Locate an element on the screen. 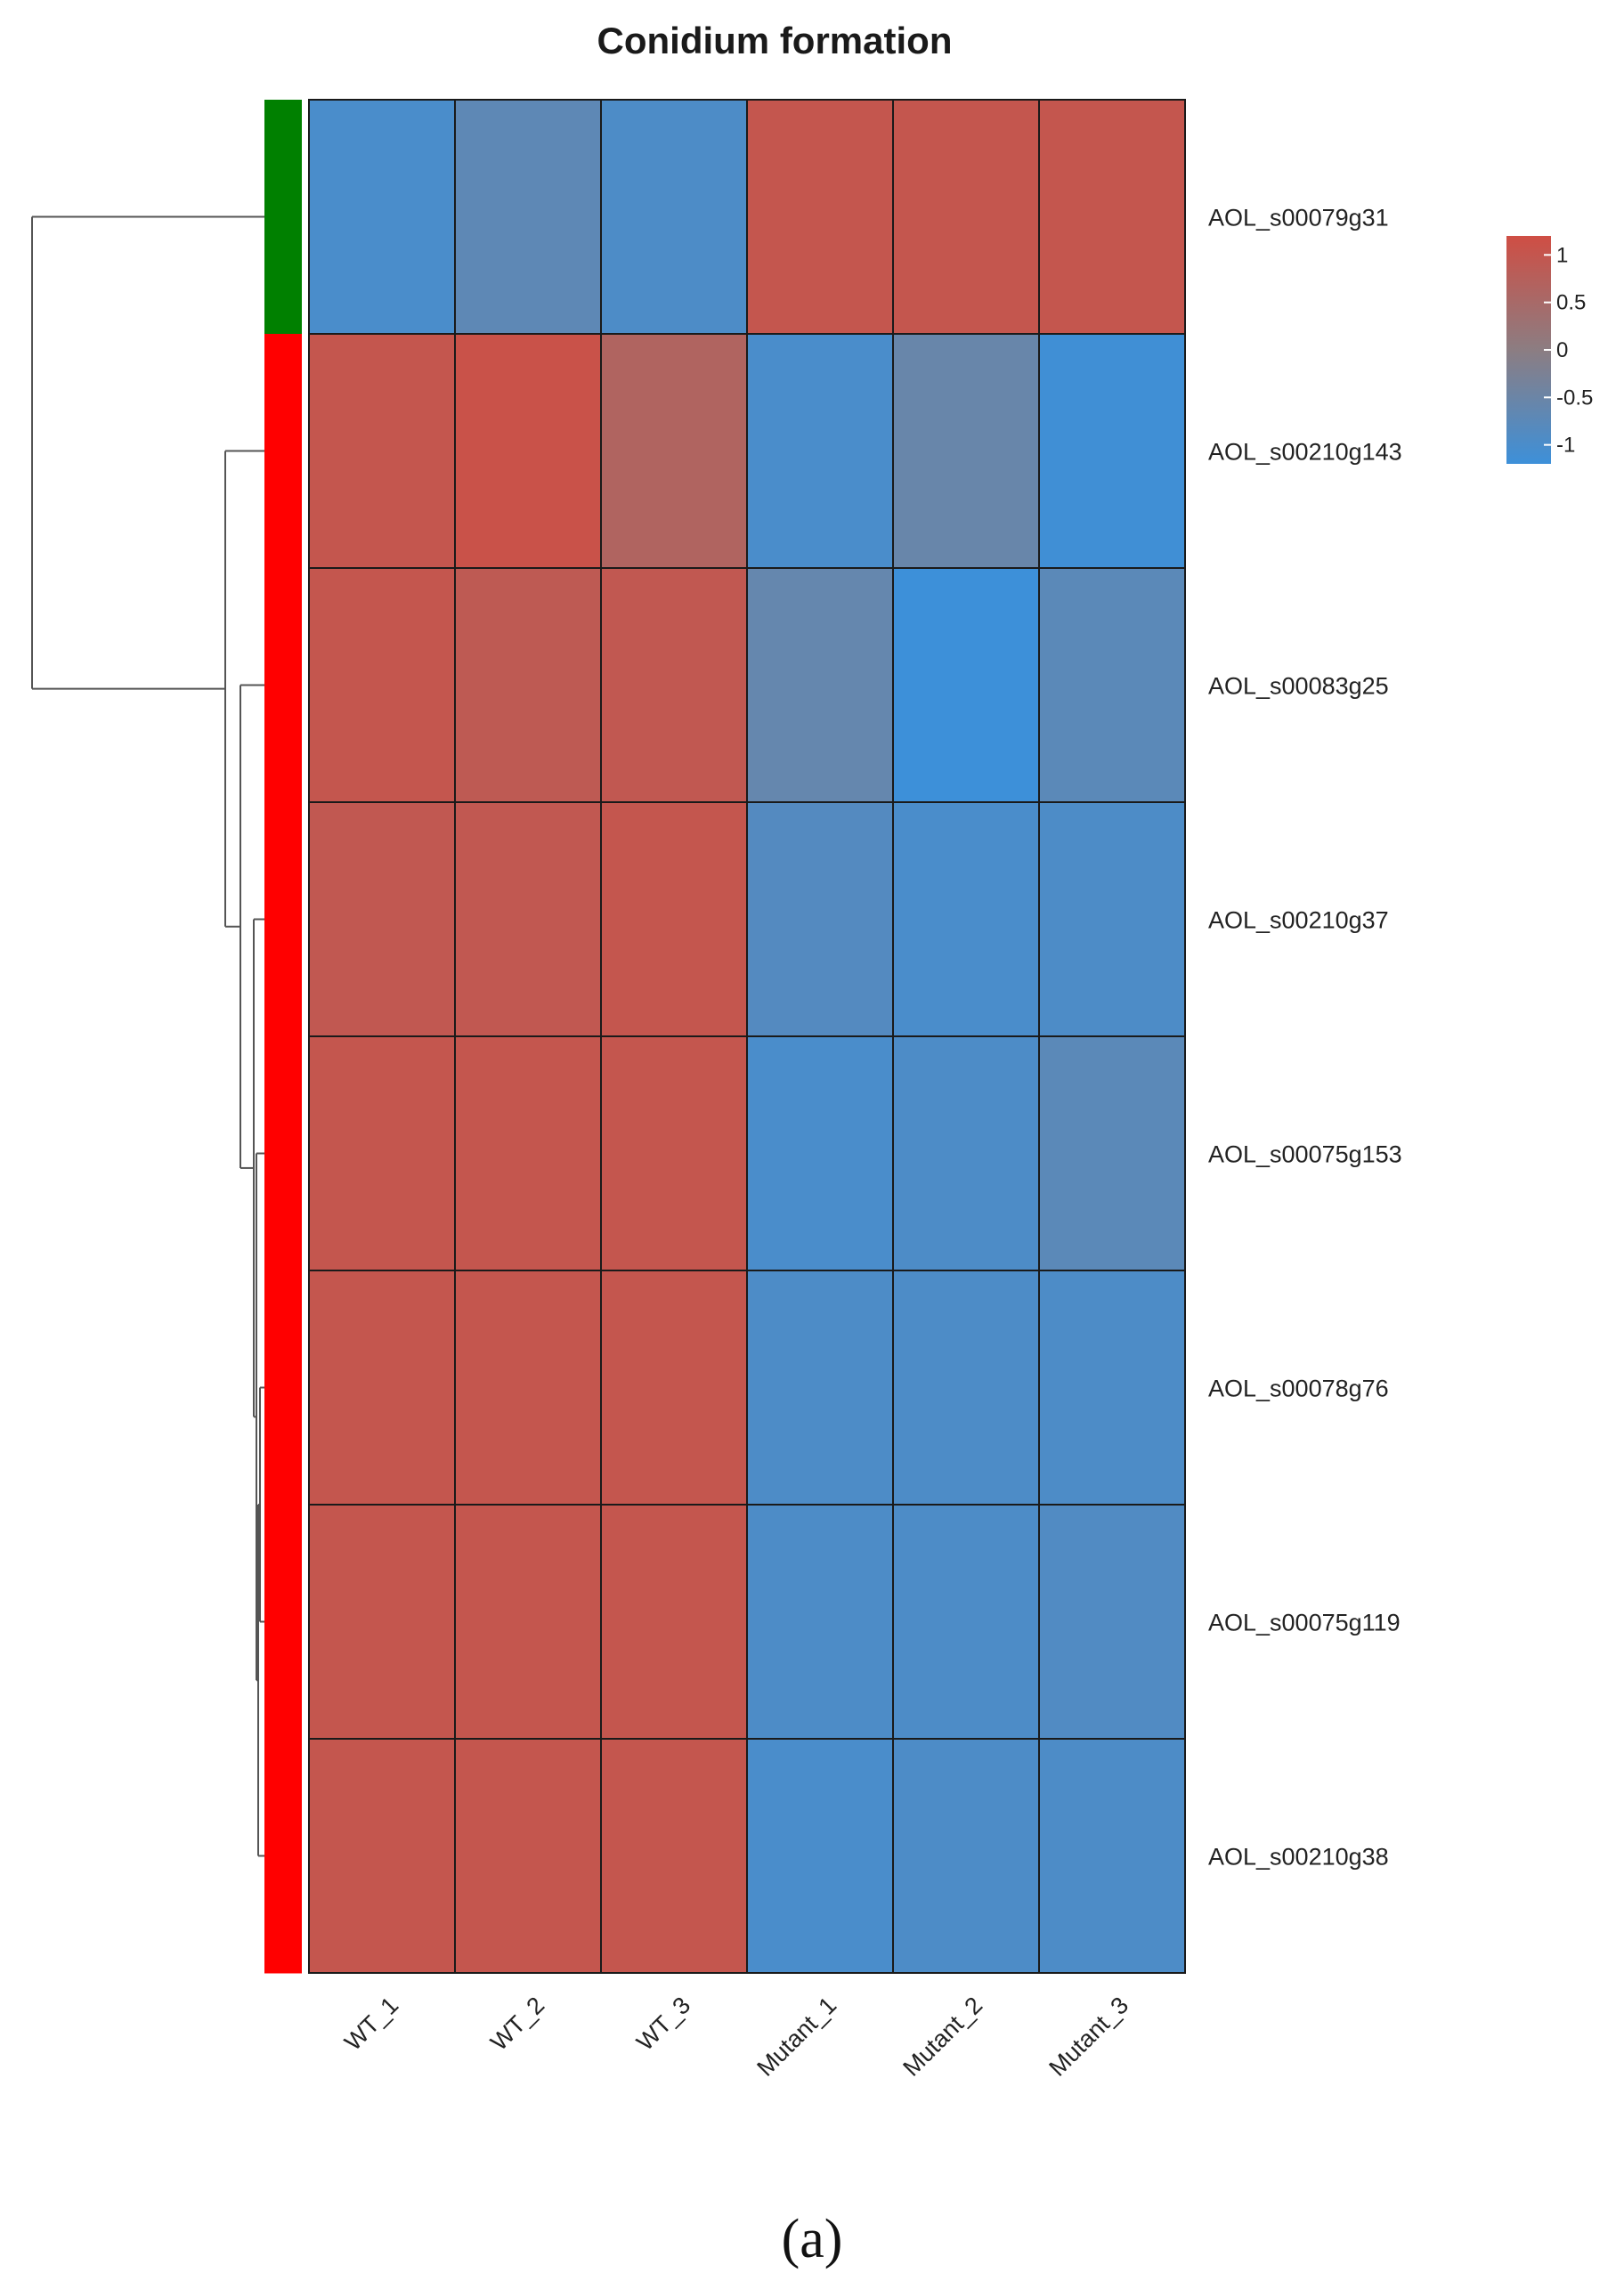  row-label: AOL_s00075g119 is located at coordinates (1304, 1623).